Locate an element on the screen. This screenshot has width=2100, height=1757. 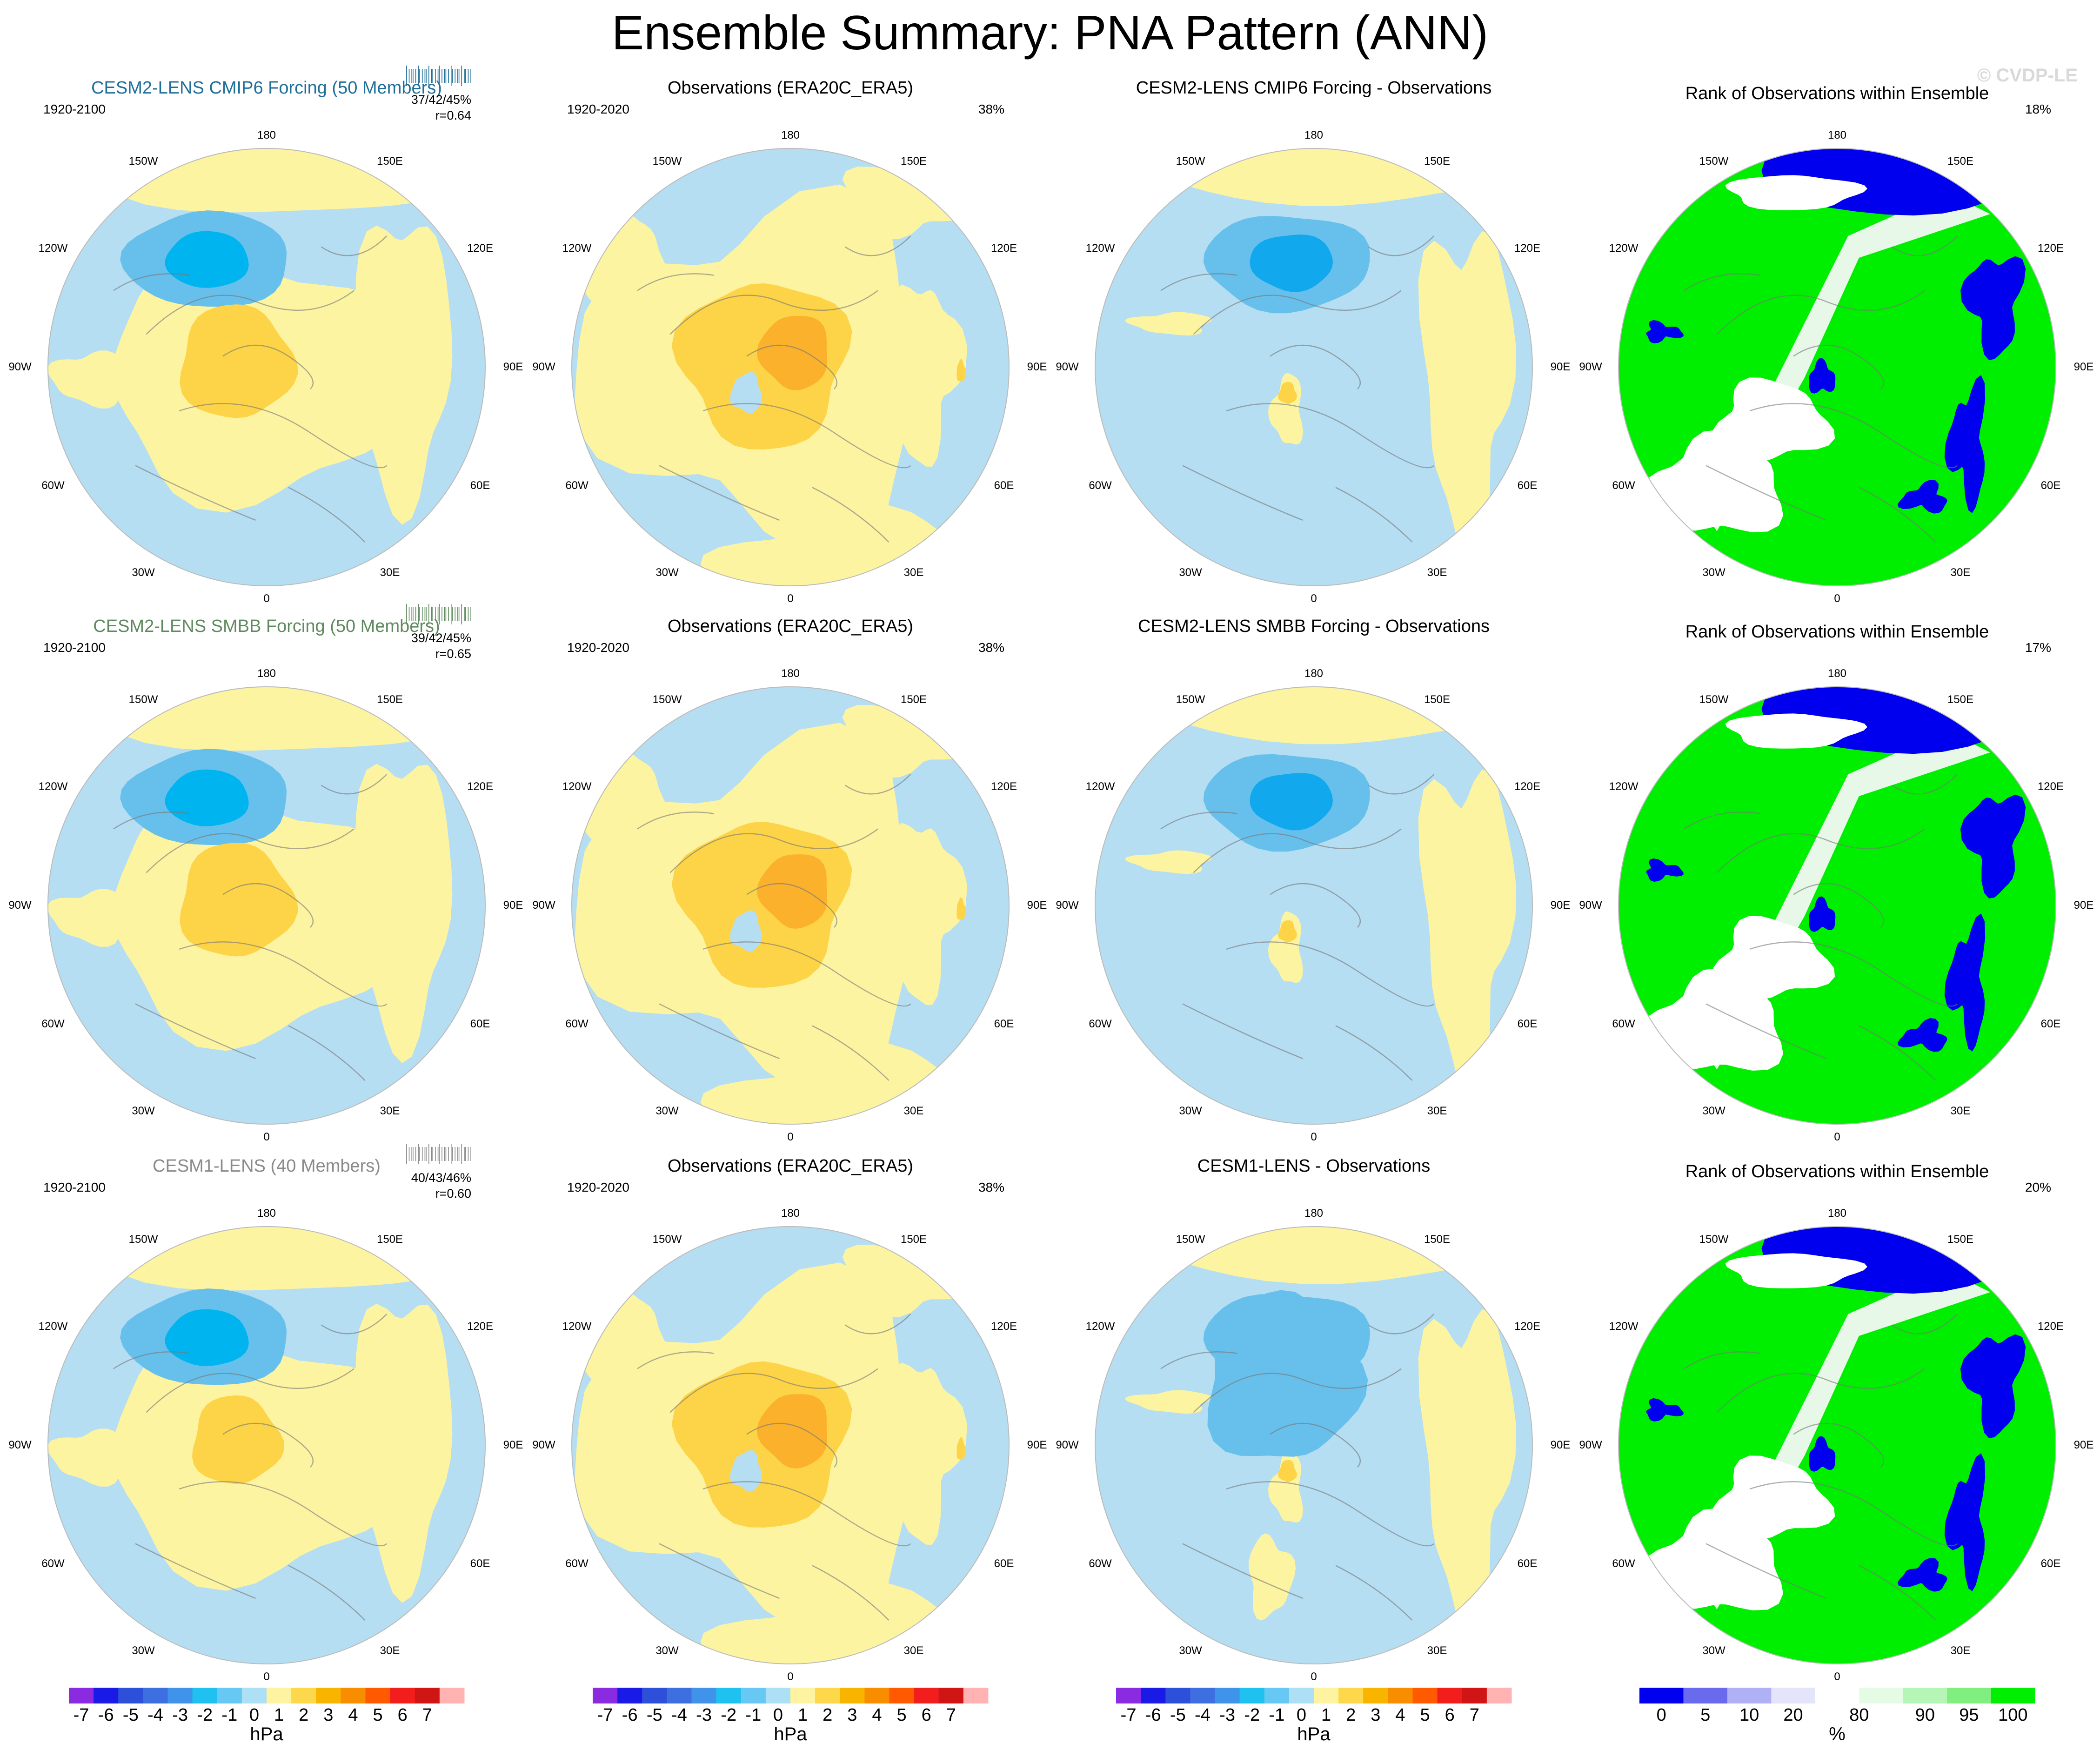
hpa-colorbar-1-tick: -5 is located at coordinates (131, 1715).